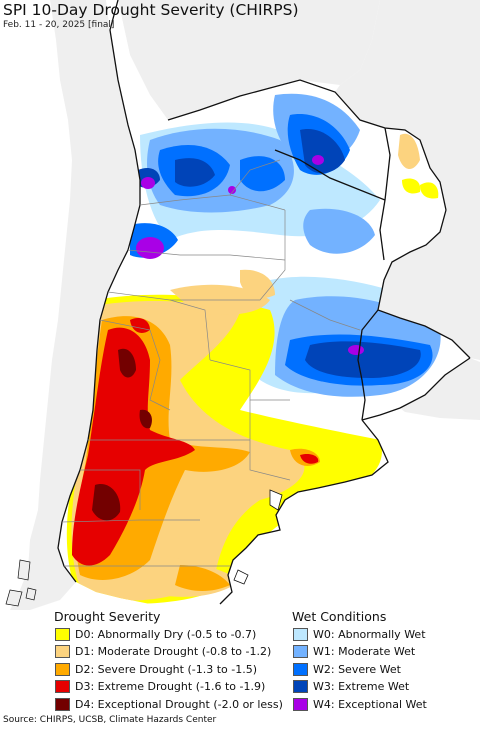  I want to click on drought-legend-item: D4: Exceptional Drought (-2.0 or less), so click(169, 704).